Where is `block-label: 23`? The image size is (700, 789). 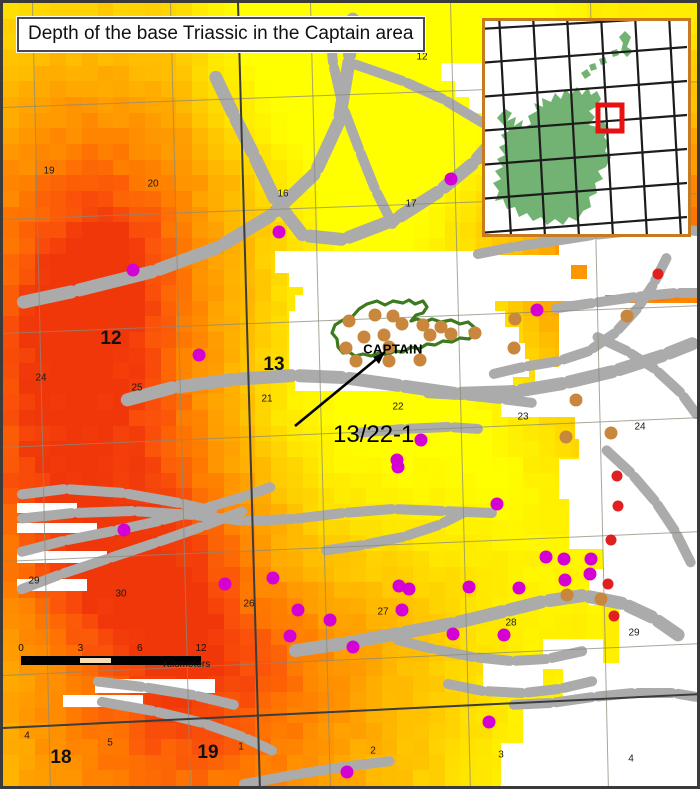
block-label: 23 is located at coordinates (523, 417).